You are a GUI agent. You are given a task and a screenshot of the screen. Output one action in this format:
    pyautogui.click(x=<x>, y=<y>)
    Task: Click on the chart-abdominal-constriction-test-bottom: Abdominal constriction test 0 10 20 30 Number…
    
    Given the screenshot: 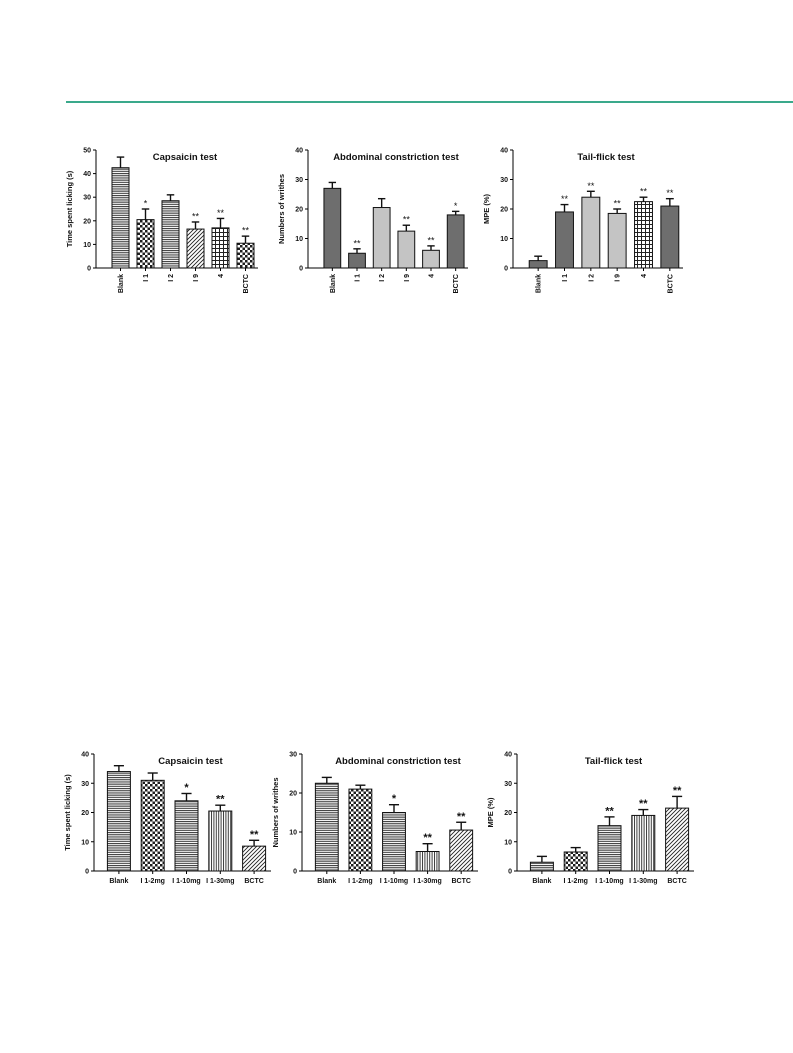 What is the action you would take?
    pyautogui.click(x=374, y=818)
    